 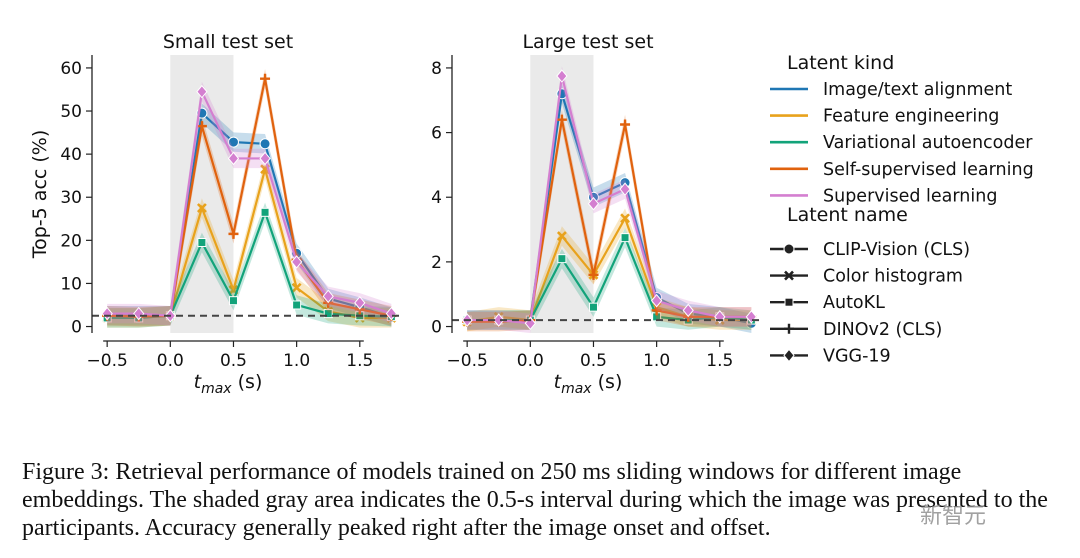 What do you see at coordinates (911, 117) in the screenshot?
I see `legend-kind-label: Feature engineering` at bounding box center [911, 117].